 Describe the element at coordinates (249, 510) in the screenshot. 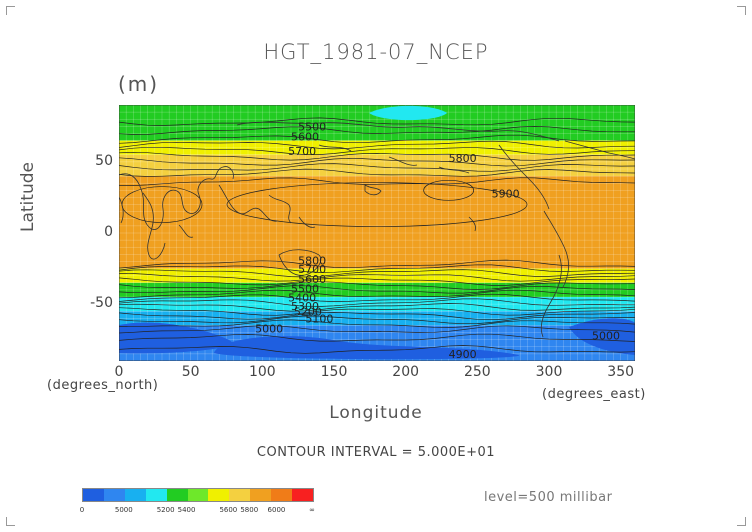

I see `colorbar-label: 5800` at that location.